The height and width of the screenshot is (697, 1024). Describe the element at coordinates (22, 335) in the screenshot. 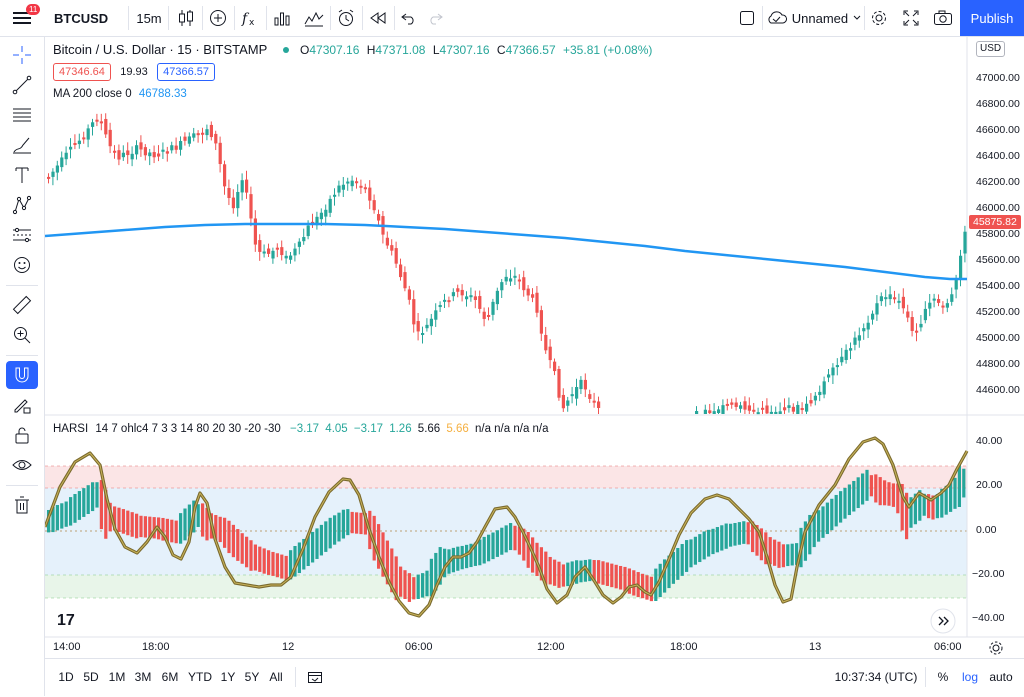

I see `zoom-in-tool` at that location.